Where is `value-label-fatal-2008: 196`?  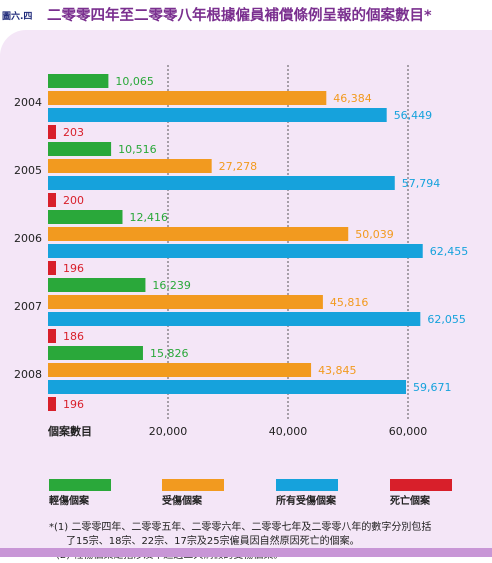 value-label-fatal-2008: 196 is located at coordinates (73, 404).